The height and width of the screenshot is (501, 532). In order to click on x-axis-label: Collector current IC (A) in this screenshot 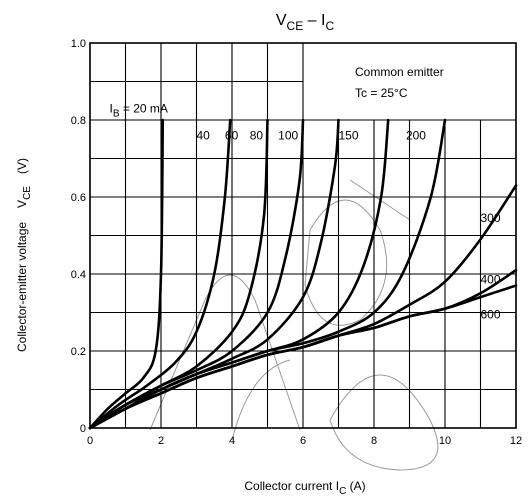, I will do `click(304, 488)`.